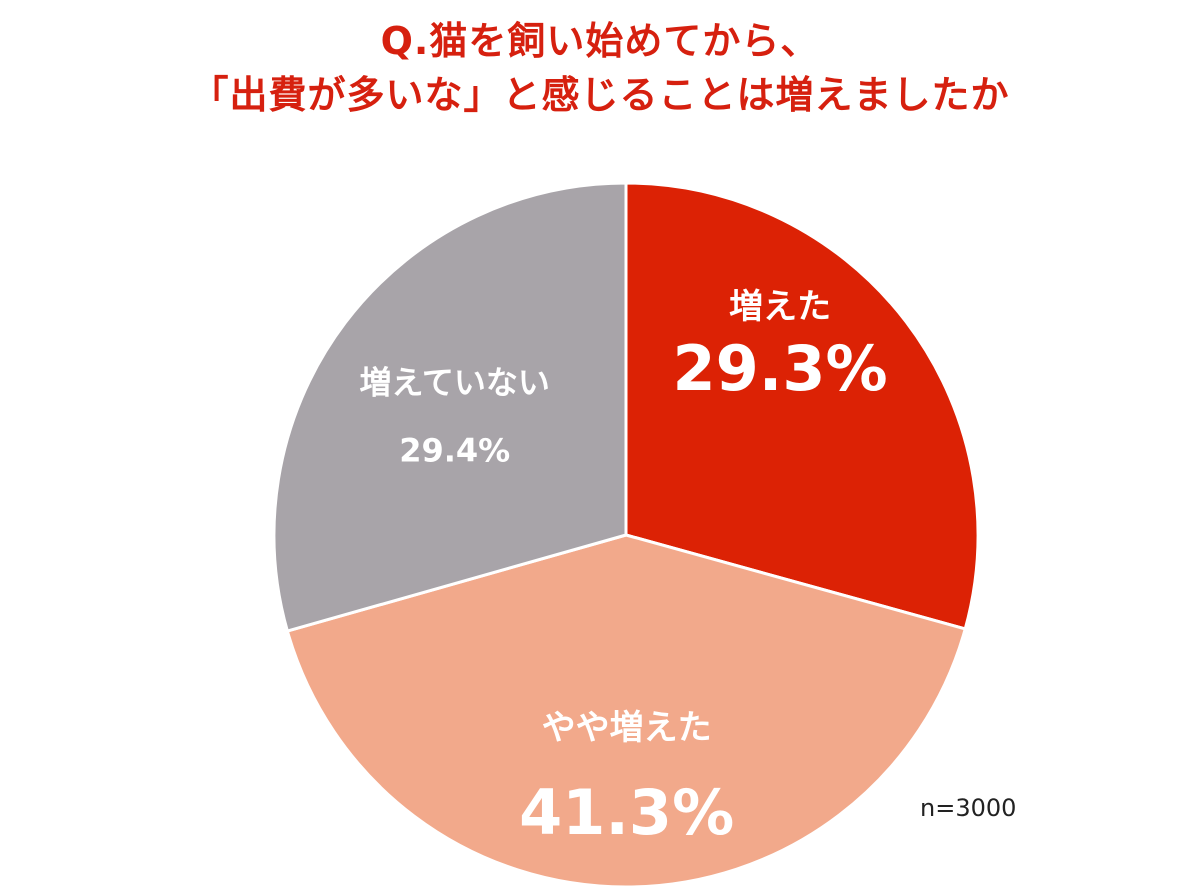 This screenshot has width=1200, height=888. What do you see at coordinates (600, 95) in the screenshot?
I see `chart-title-line-2: 「出費が多いな」と感じることは増えましたか` at bounding box center [600, 95].